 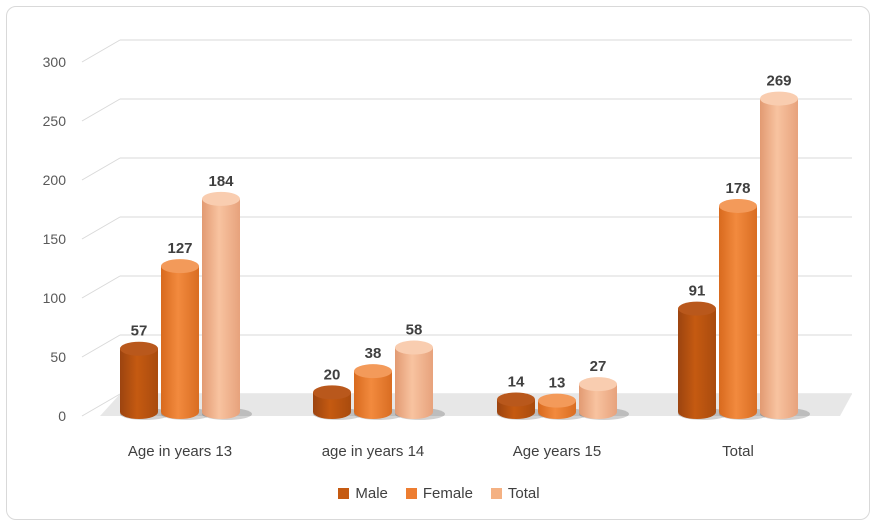 What do you see at coordinates (344, 493) in the screenshot?
I see `legend-swatch-male` at bounding box center [344, 493].